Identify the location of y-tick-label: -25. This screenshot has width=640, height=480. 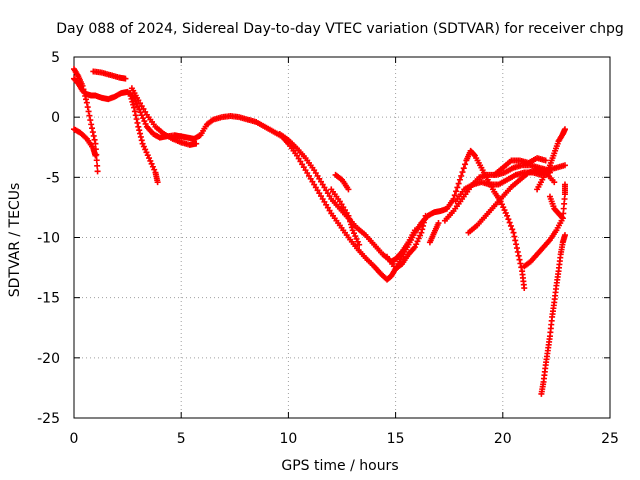
(48, 419).